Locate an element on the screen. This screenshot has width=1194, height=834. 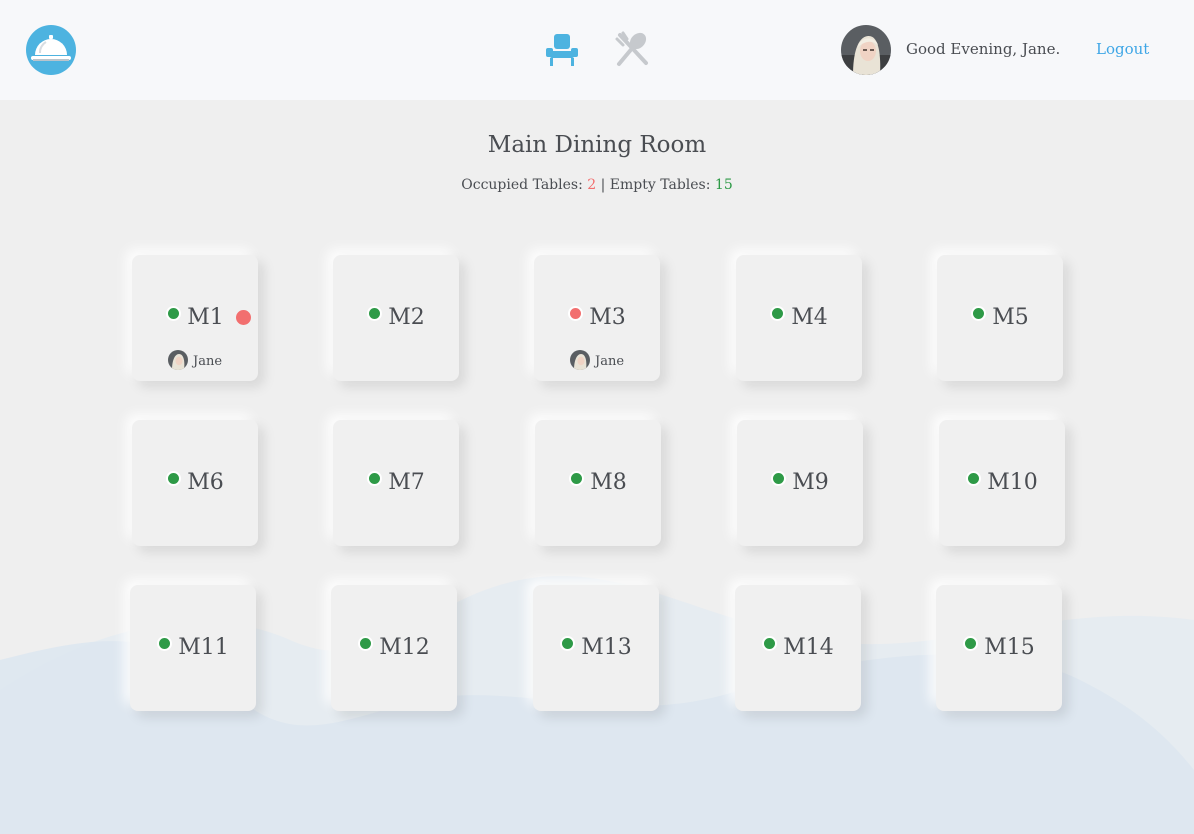
page-title: Main Dining Room is located at coordinates (597, 145).